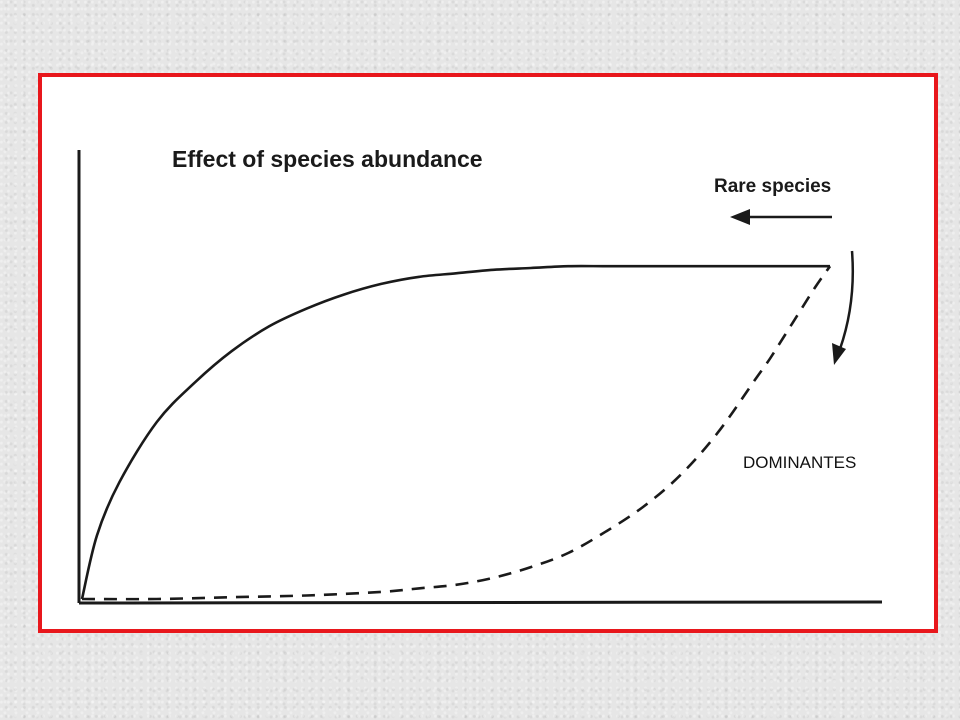 The width and height of the screenshot is (960, 720). What do you see at coordinates (846, 300) in the screenshot?
I see `curved-arrow-shaft` at bounding box center [846, 300].